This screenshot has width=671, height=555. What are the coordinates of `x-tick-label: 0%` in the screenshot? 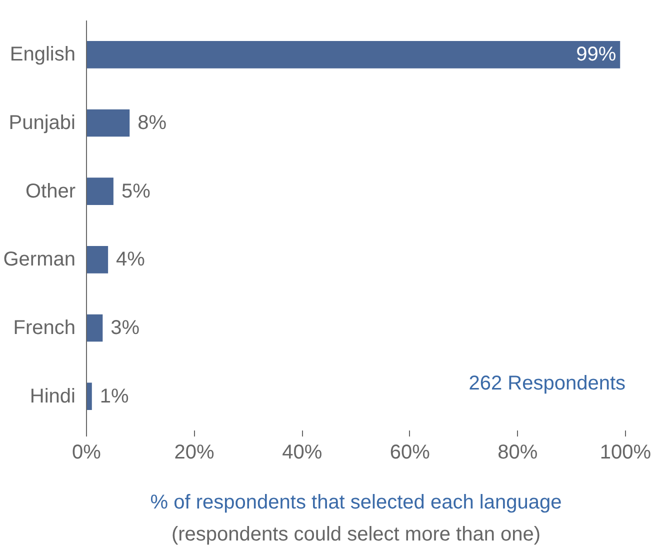 It's located at (87, 453).